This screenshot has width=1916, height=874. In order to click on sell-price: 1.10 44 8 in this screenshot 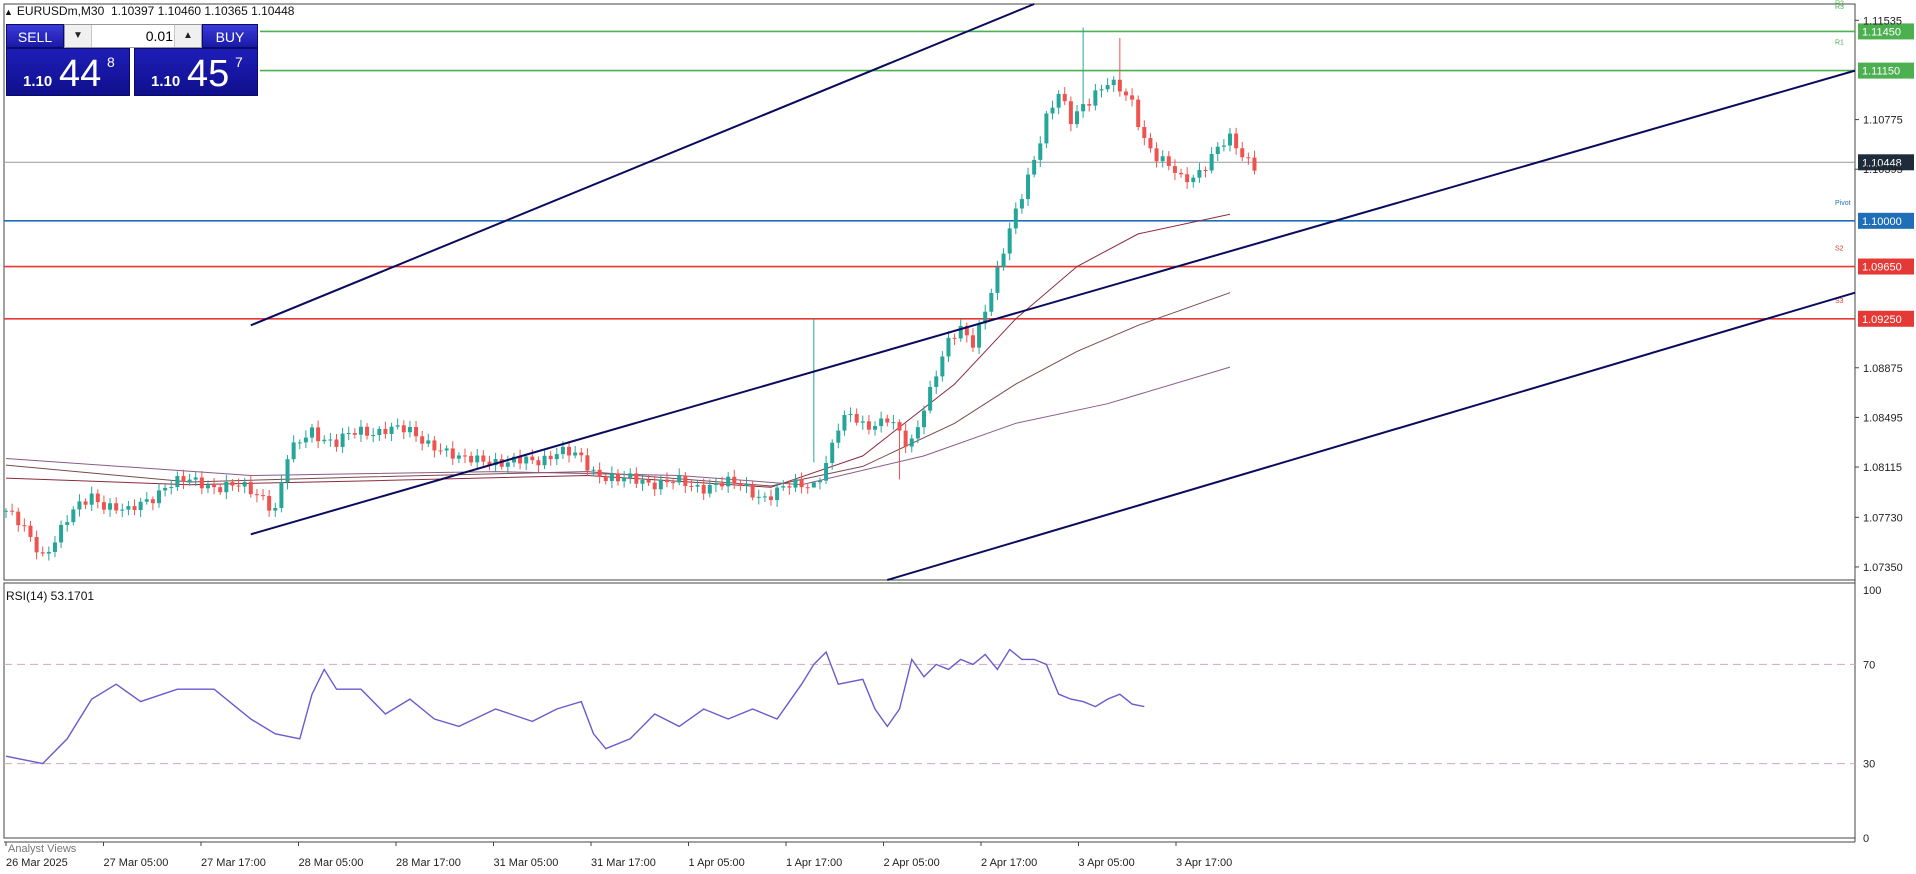, I will do `click(68, 72)`.